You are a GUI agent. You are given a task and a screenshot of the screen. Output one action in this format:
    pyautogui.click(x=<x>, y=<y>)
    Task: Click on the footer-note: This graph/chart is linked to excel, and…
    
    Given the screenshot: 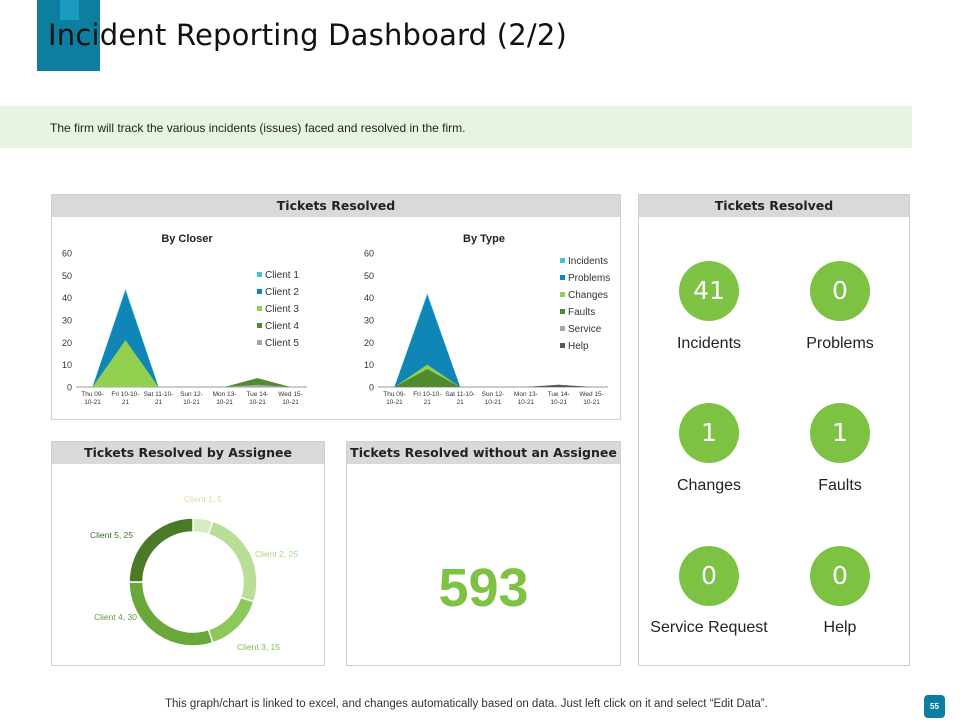 What is the action you would take?
    pyautogui.click(x=466, y=704)
    